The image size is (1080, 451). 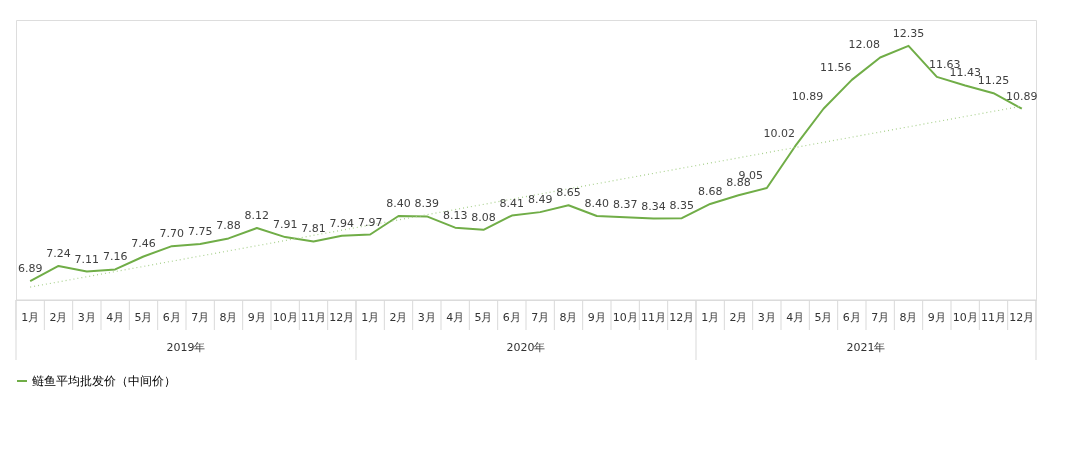 What do you see at coordinates (342, 223) in the screenshot?
I see `data-label: 7.94` at bounding box center [342, 223].